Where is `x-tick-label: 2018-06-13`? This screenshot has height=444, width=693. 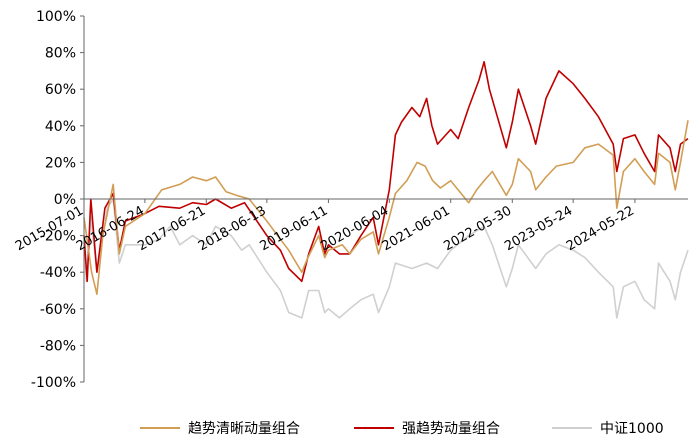
x-tick-label: 2018-06-13 is located at coordinates (232, 228).